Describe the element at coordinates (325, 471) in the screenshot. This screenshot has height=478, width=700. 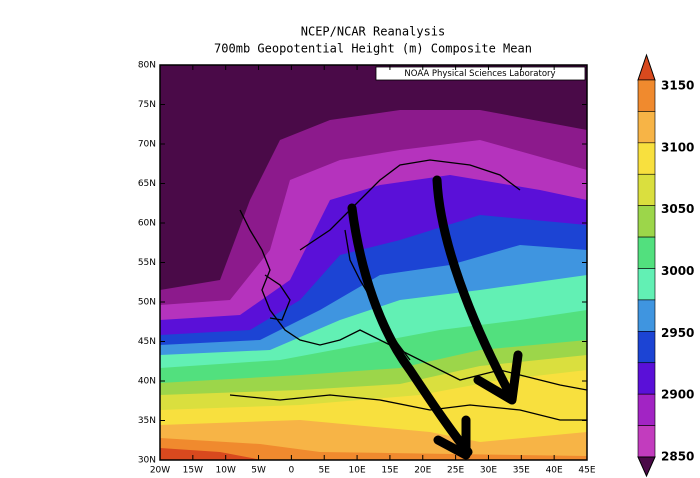
I see `lon-label: 5E` at that location.